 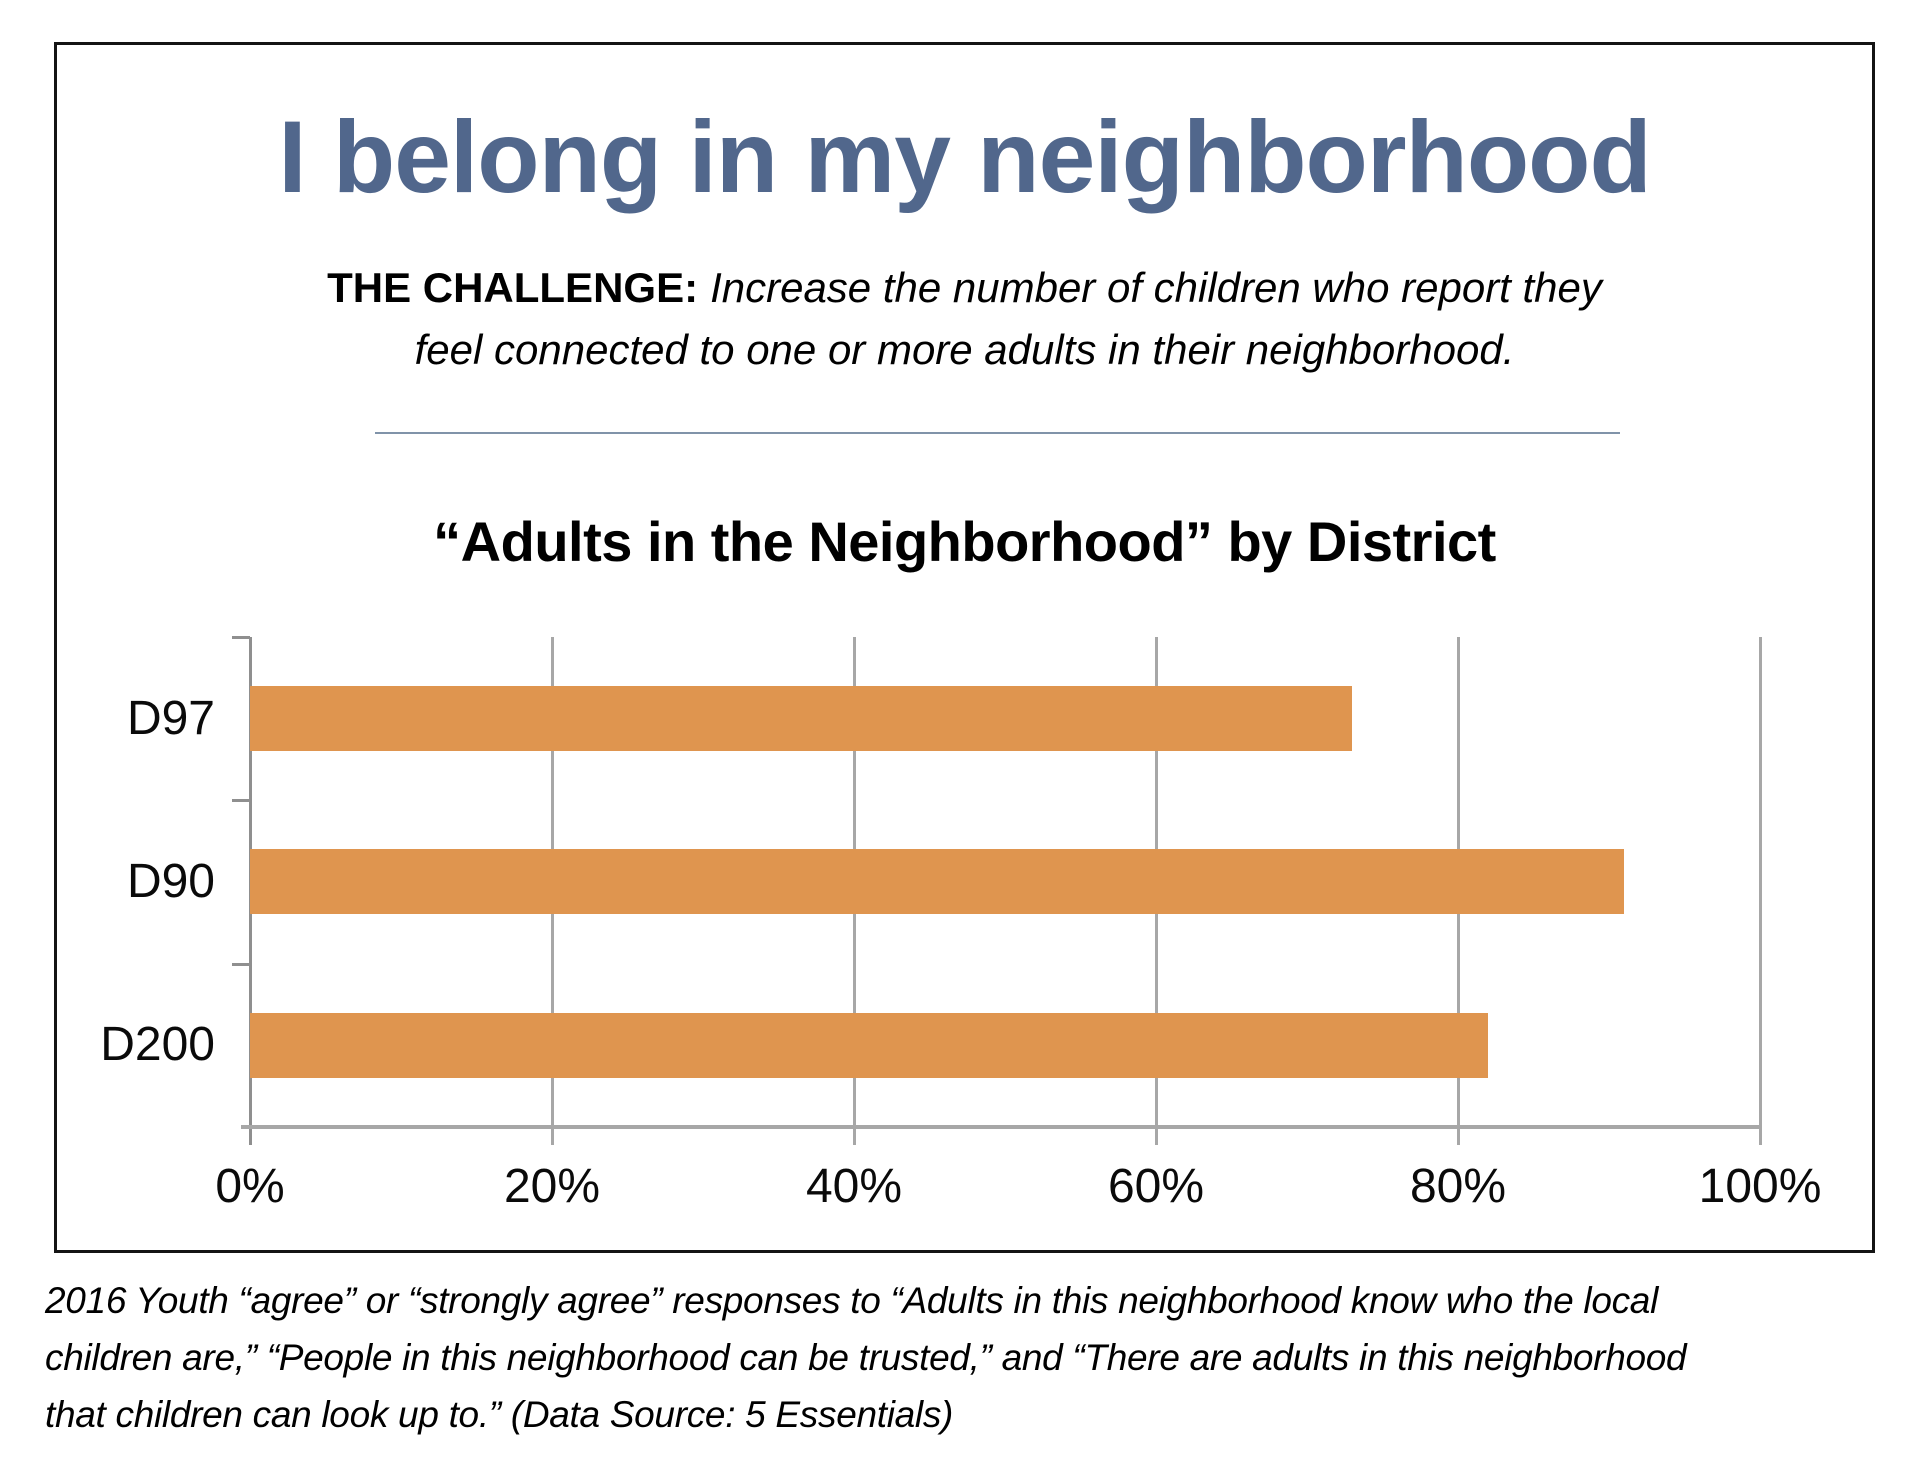 I want to click on page-title: I belong in my neighborhood, so click(x=965, y=157).